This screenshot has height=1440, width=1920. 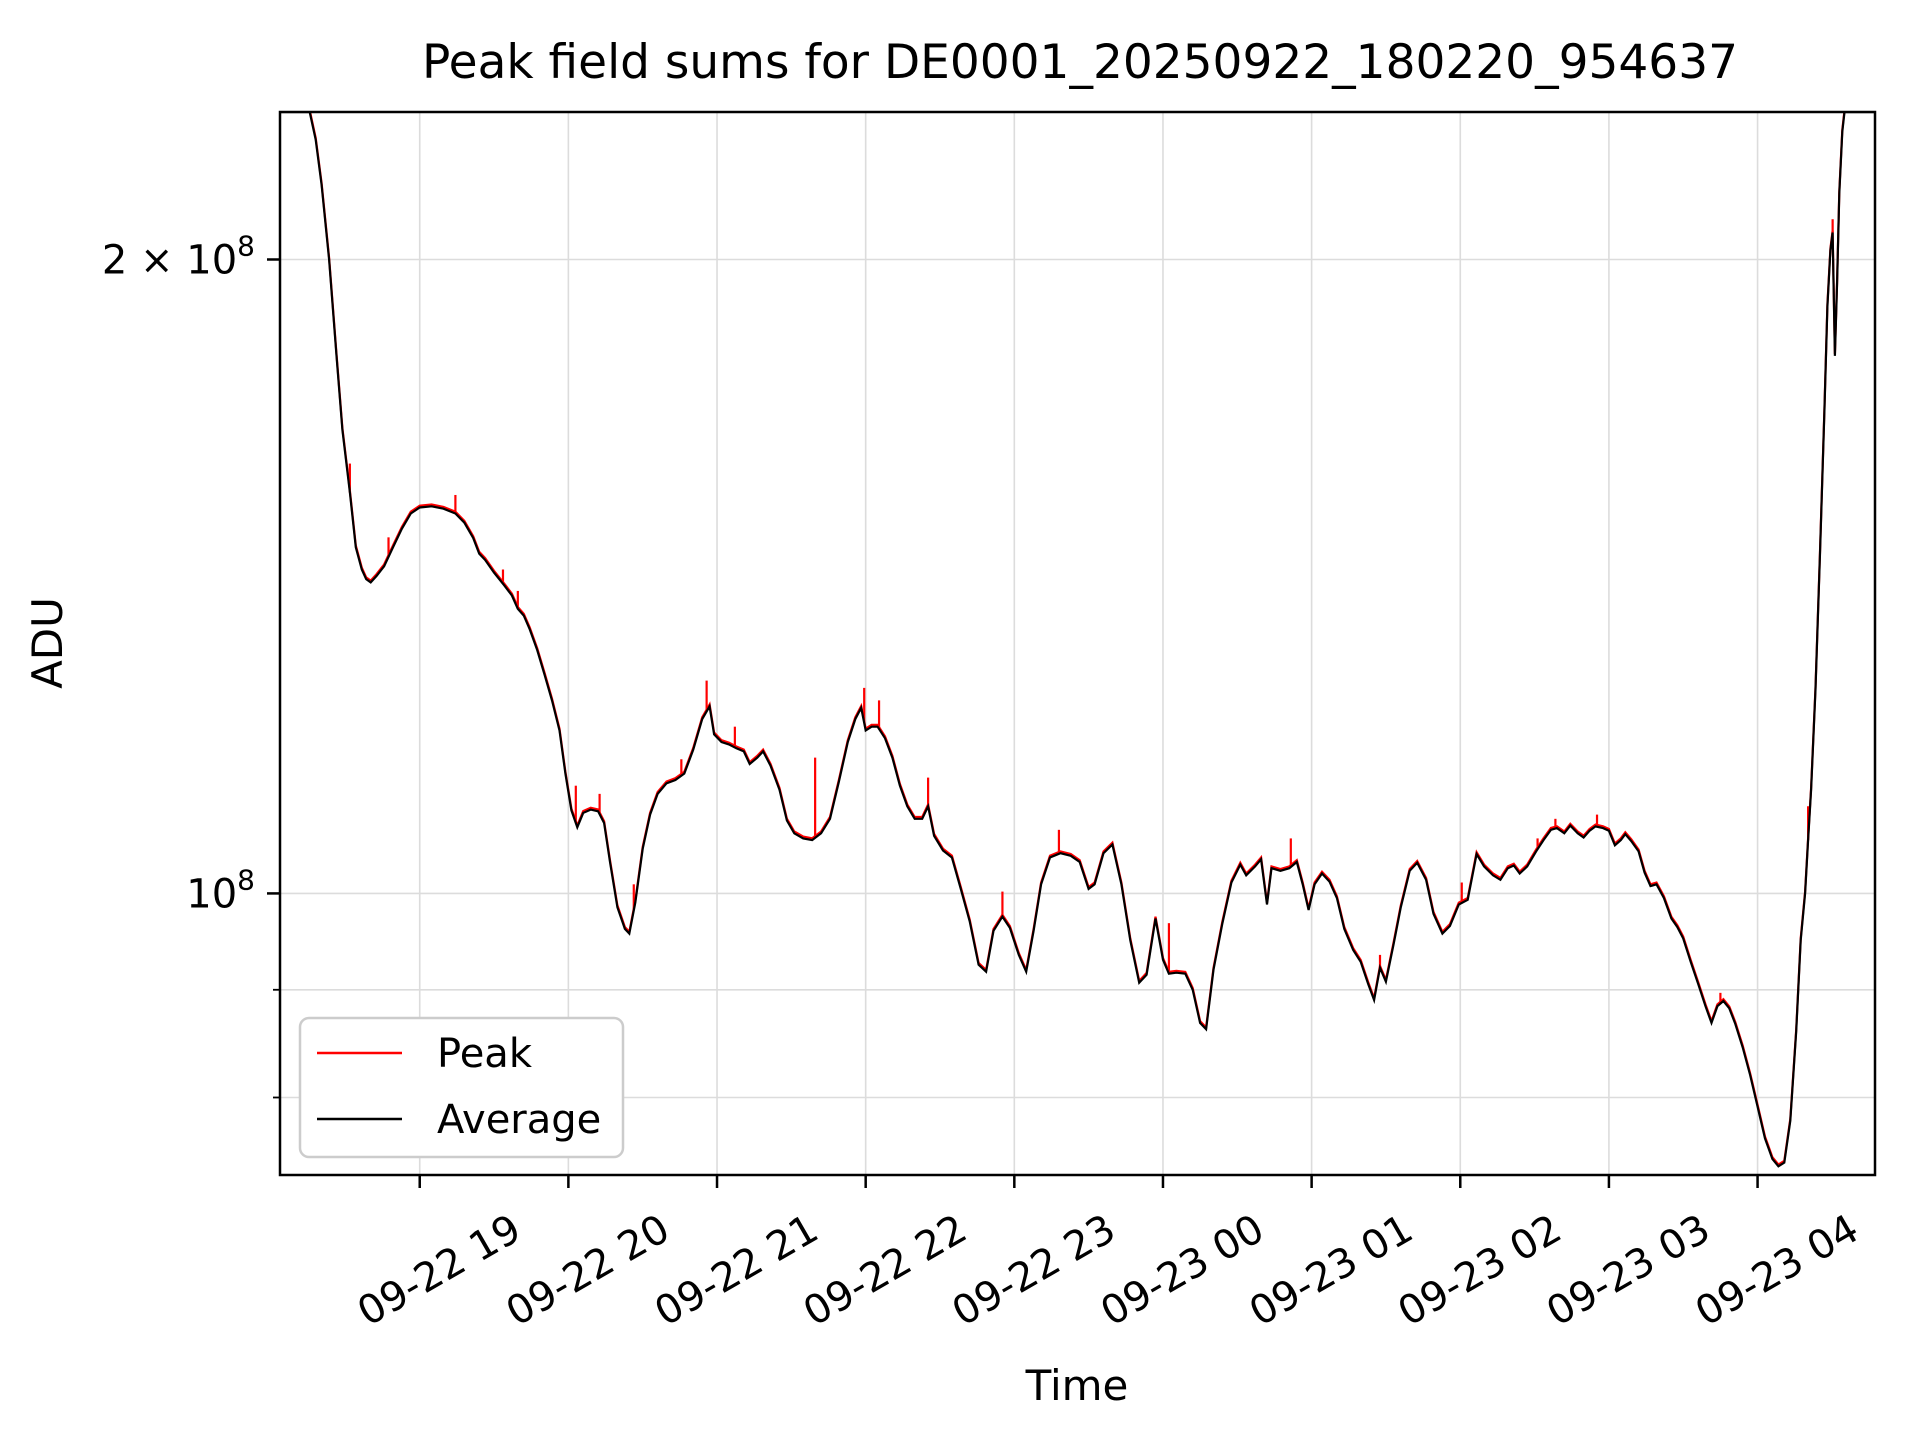 I want to click on x-tick-label: 09-23 00, so click(x=1182, y=1271).